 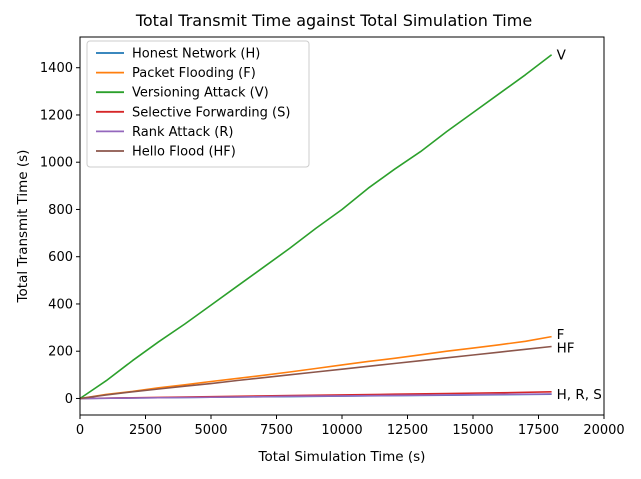 What do you see at coordinates (342, 457) in the screenshot?
I see `x-axis-label: Total Simulation Time (s)` at bounding box center [342, 457].